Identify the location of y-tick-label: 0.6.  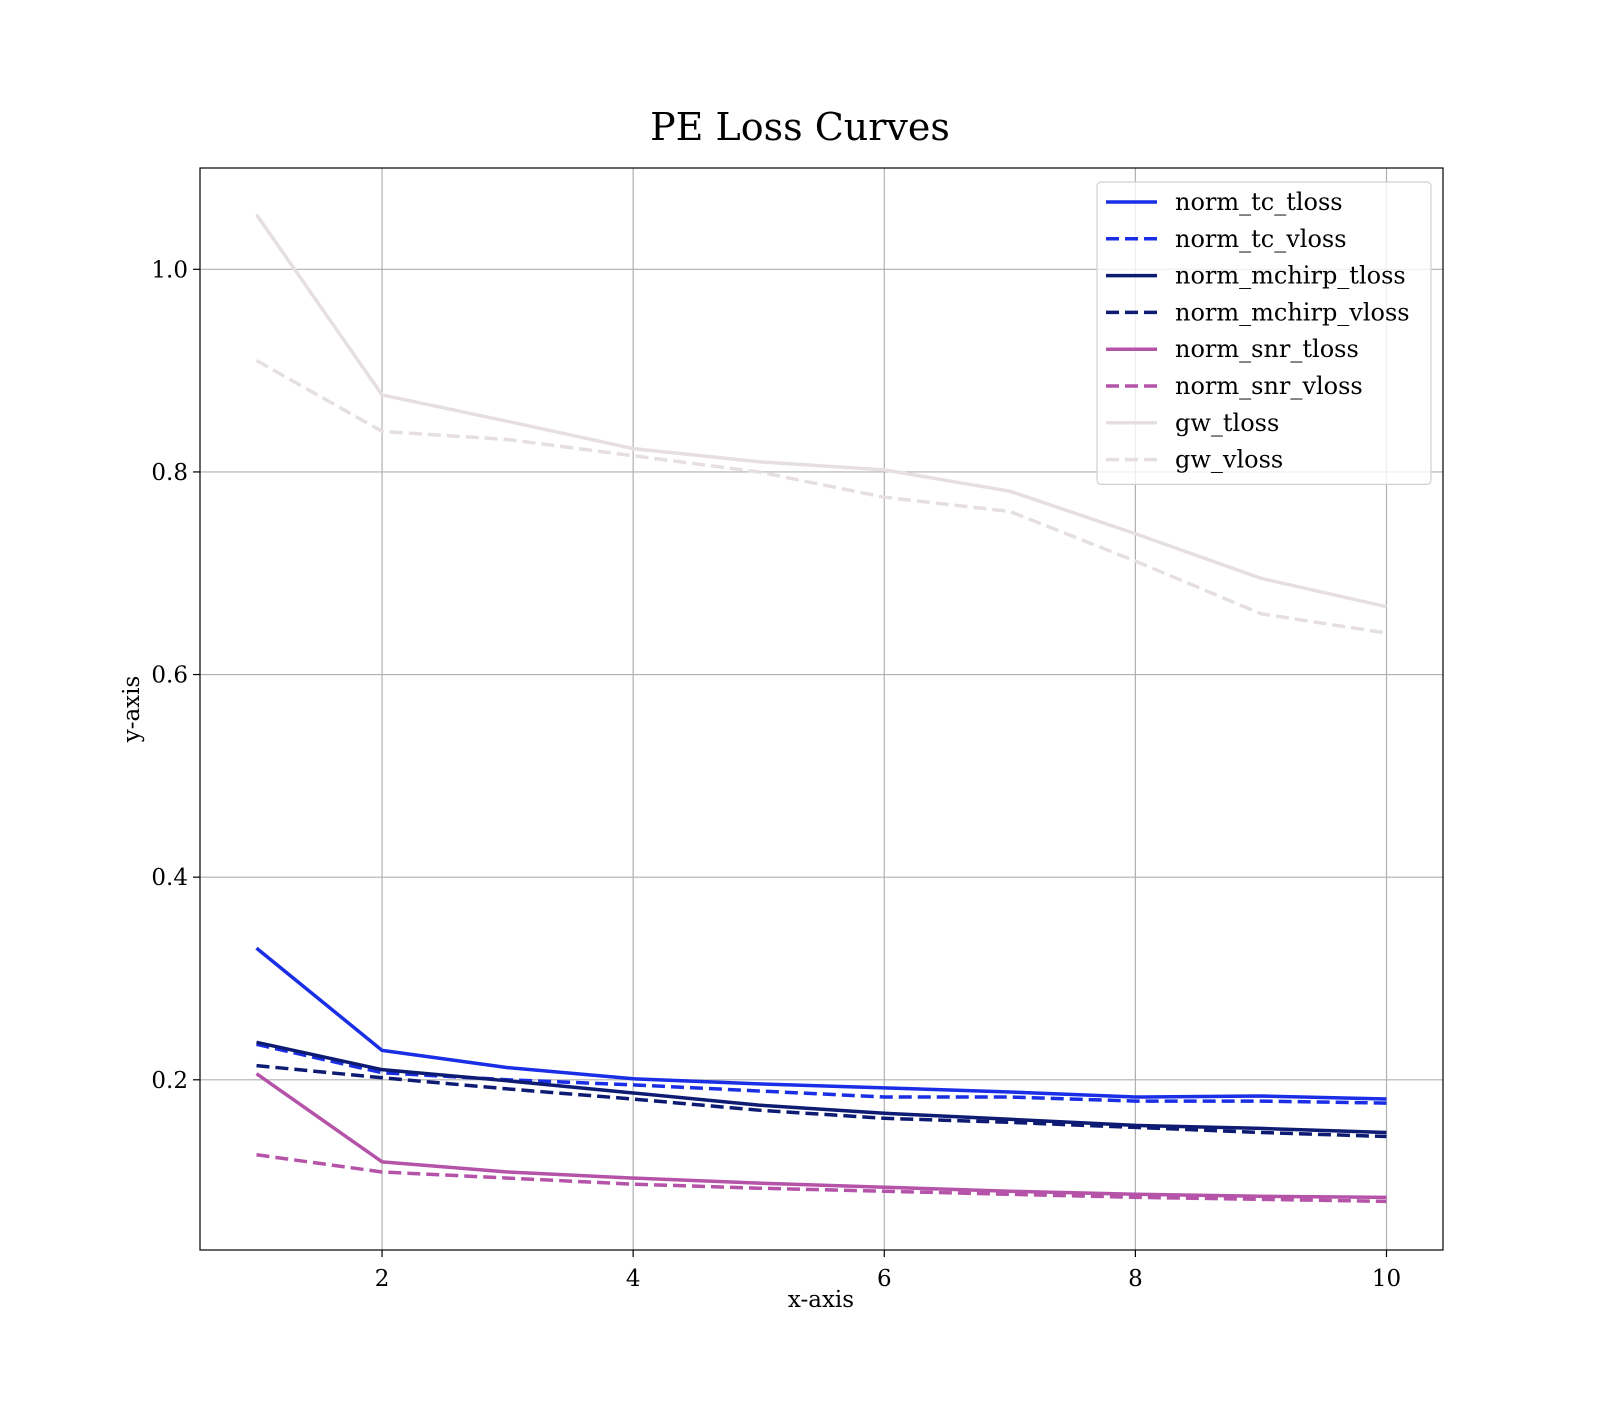
(169, 676).